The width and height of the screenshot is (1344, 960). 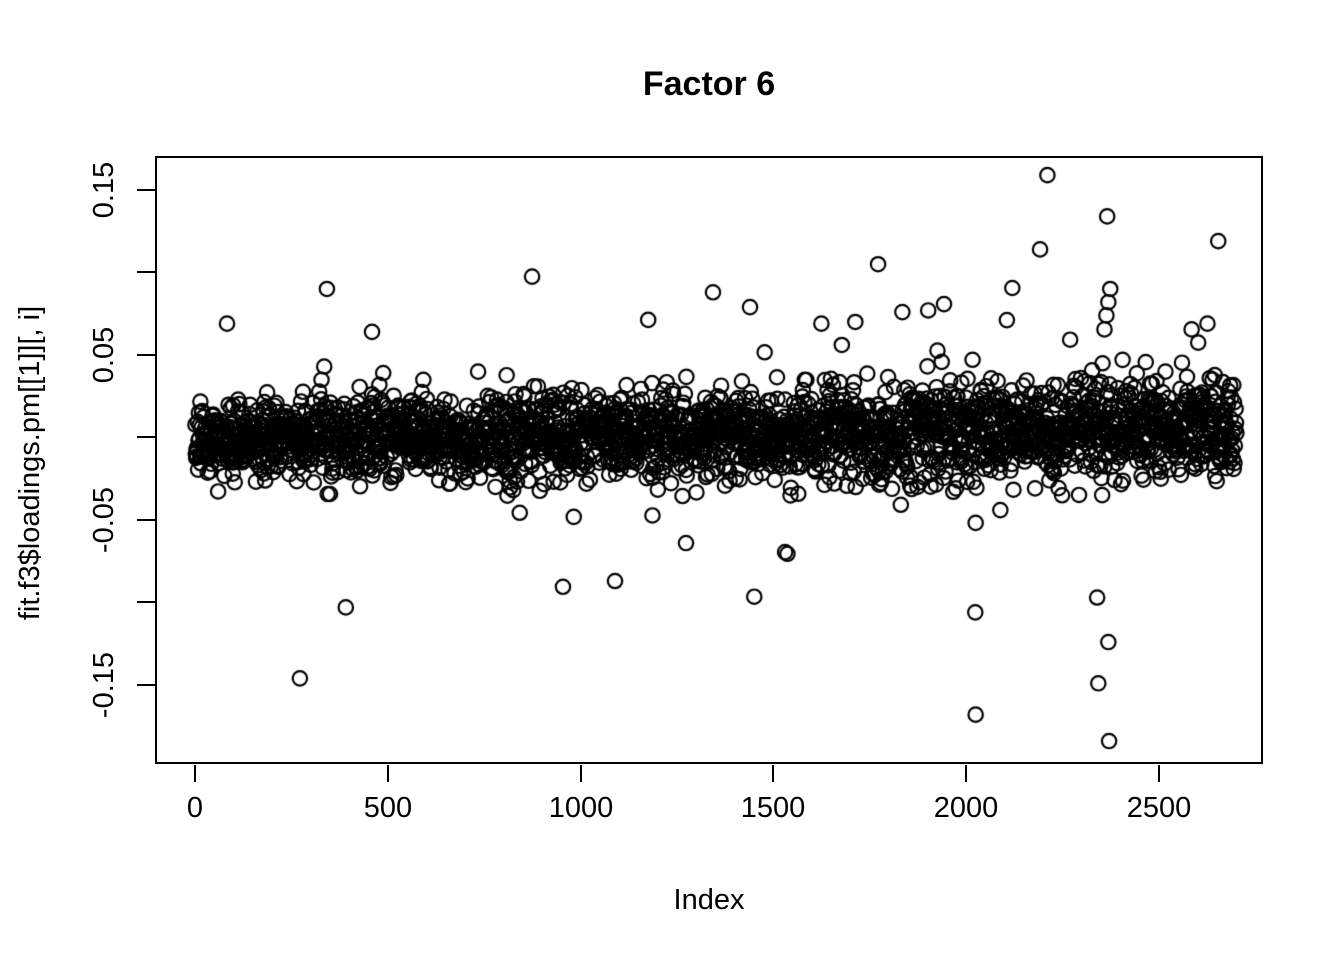 What do you see at coordinates (709, 900) in the screenshot?
I see `x-axis-title: Index` at bounding box center [709, 900].